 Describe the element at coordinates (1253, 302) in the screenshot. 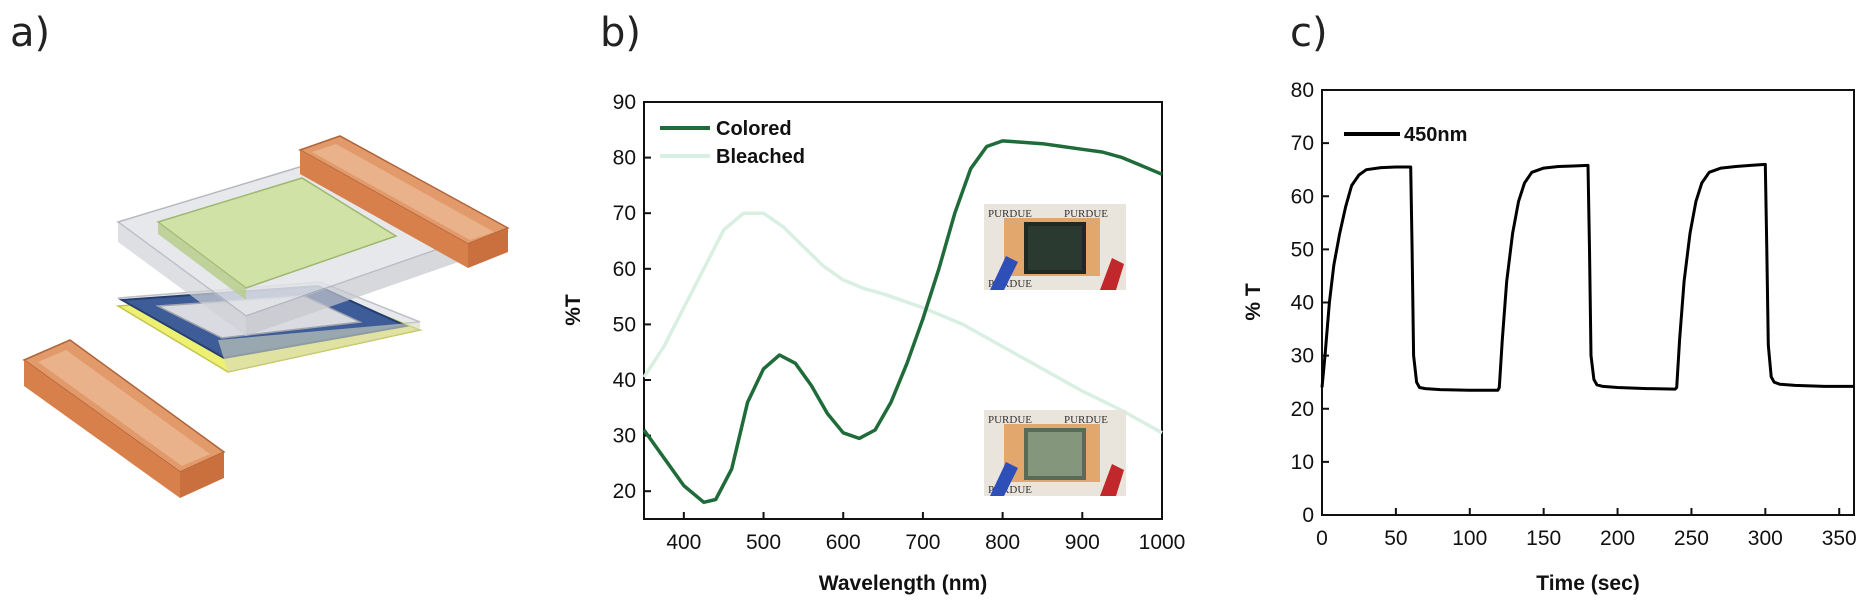

I see `y-axis-title-c: % T` at that location.